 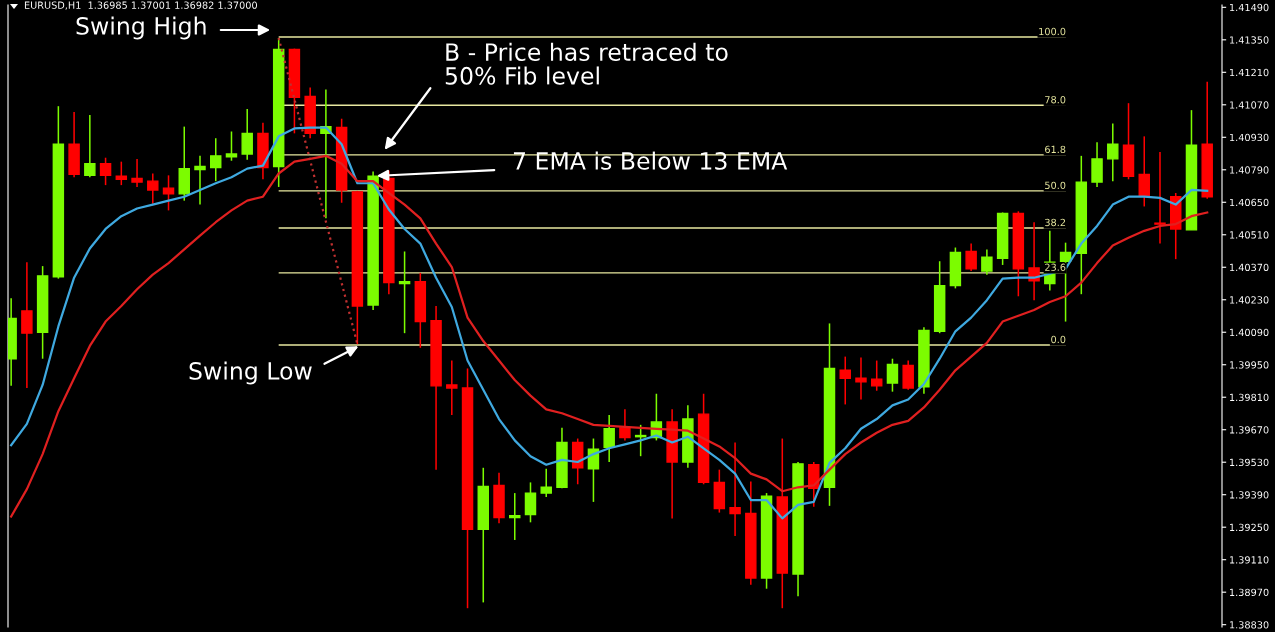 I want to click on annotation: 38.2, so click(x=1055, y=222).